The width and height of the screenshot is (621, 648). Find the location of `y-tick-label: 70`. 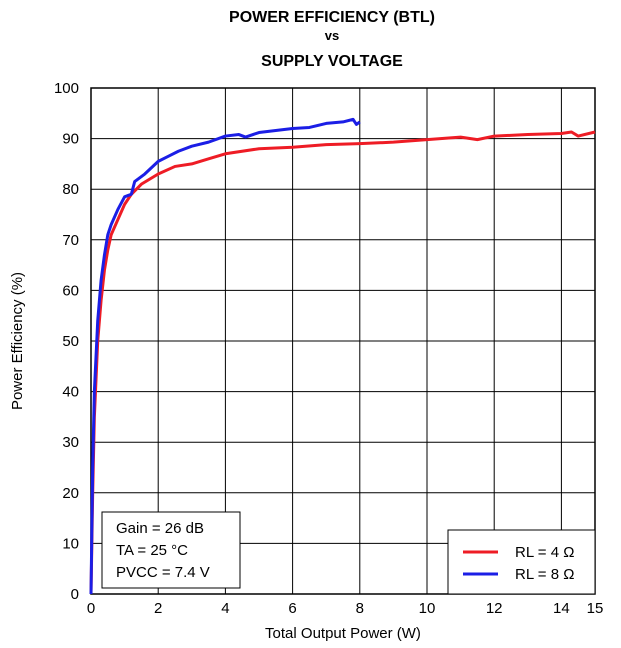

y-tick-label: 70 is located at coordinates (70, 240).